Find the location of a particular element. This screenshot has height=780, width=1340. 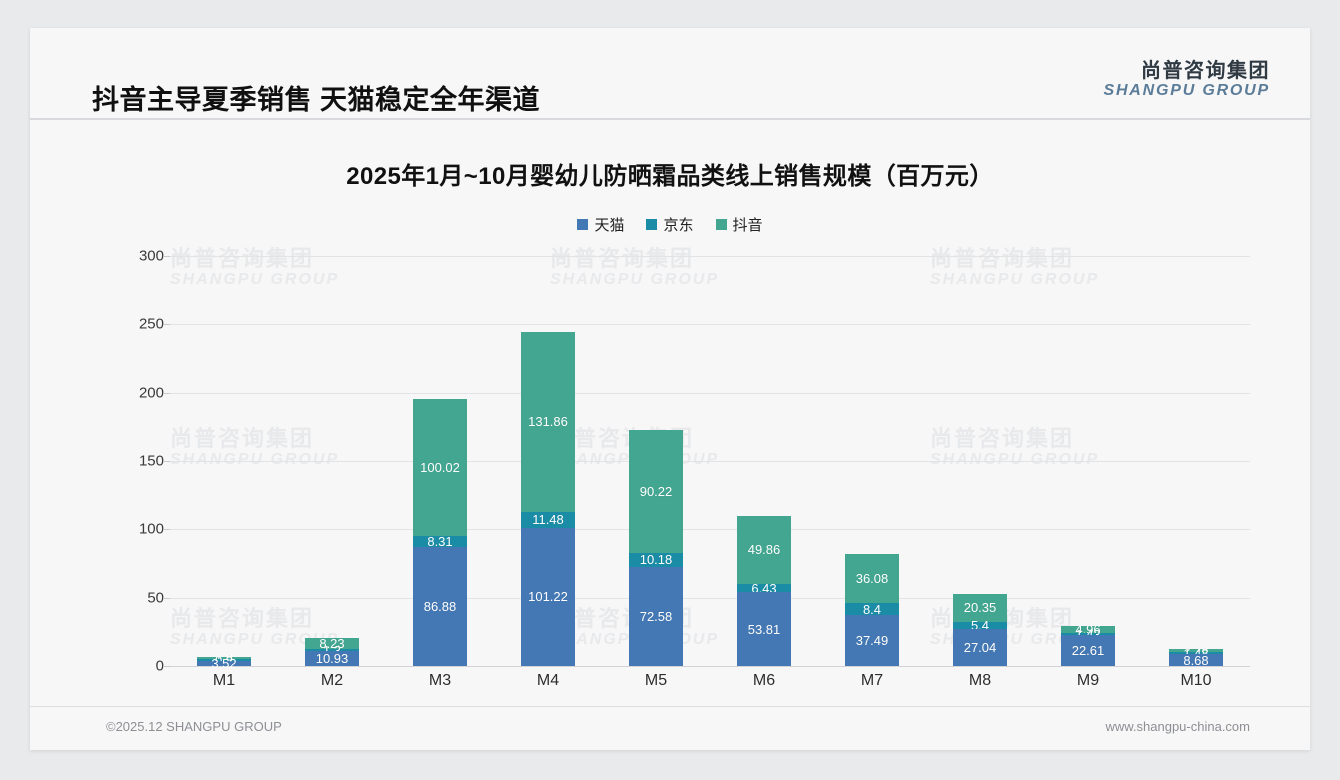

brand-logo-en: SHANGPU GROUP is located at coordinates (1186, 91).